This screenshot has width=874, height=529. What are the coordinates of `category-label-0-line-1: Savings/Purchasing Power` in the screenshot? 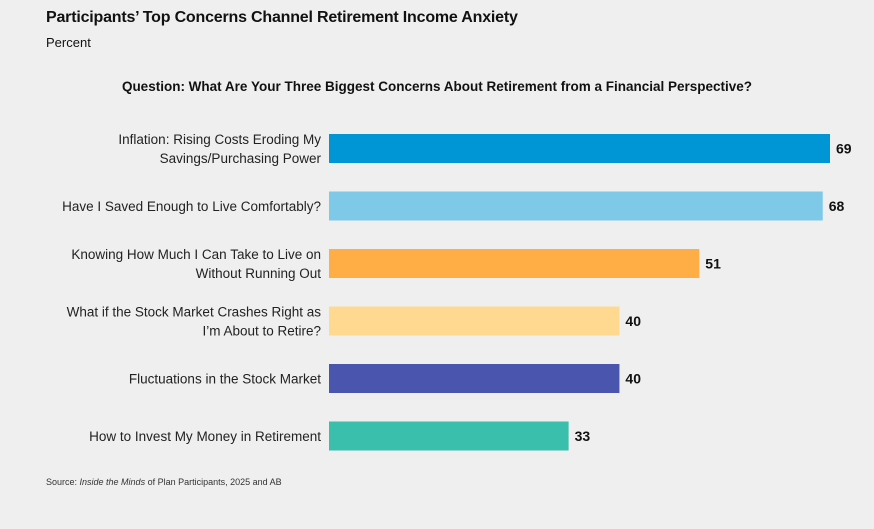 It's located at (241, 158).